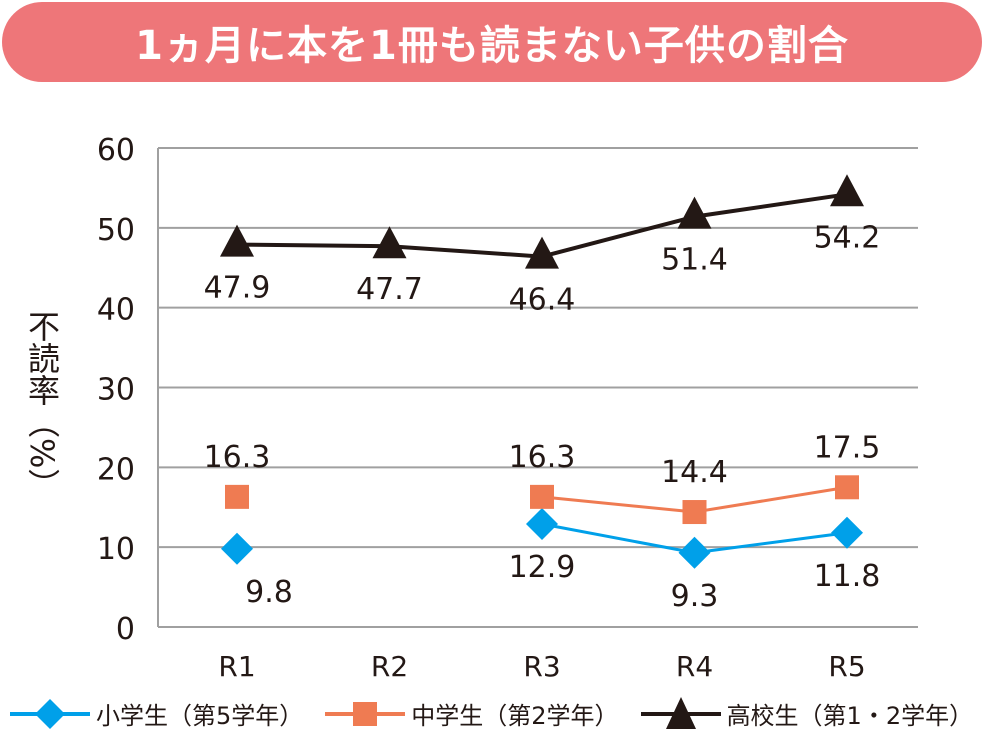 The height and width of the screenshot is (738, 984). What do you see at coordinates (116, 230) in the screenshot?
I see `y-tick-label: 50` at bounding box center [116, 230].